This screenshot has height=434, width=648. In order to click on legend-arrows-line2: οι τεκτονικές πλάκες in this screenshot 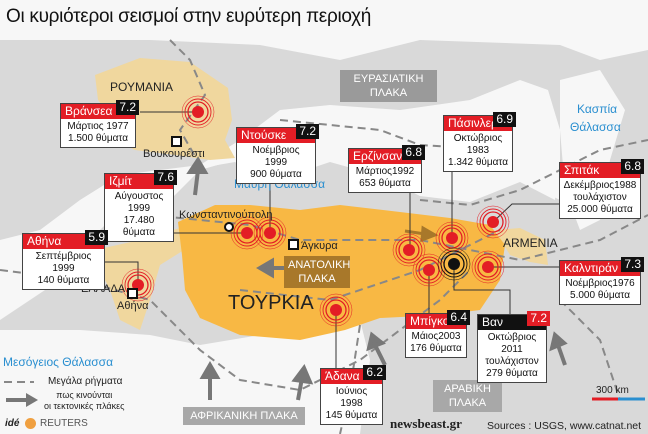, I will do `click(84, 406)`.